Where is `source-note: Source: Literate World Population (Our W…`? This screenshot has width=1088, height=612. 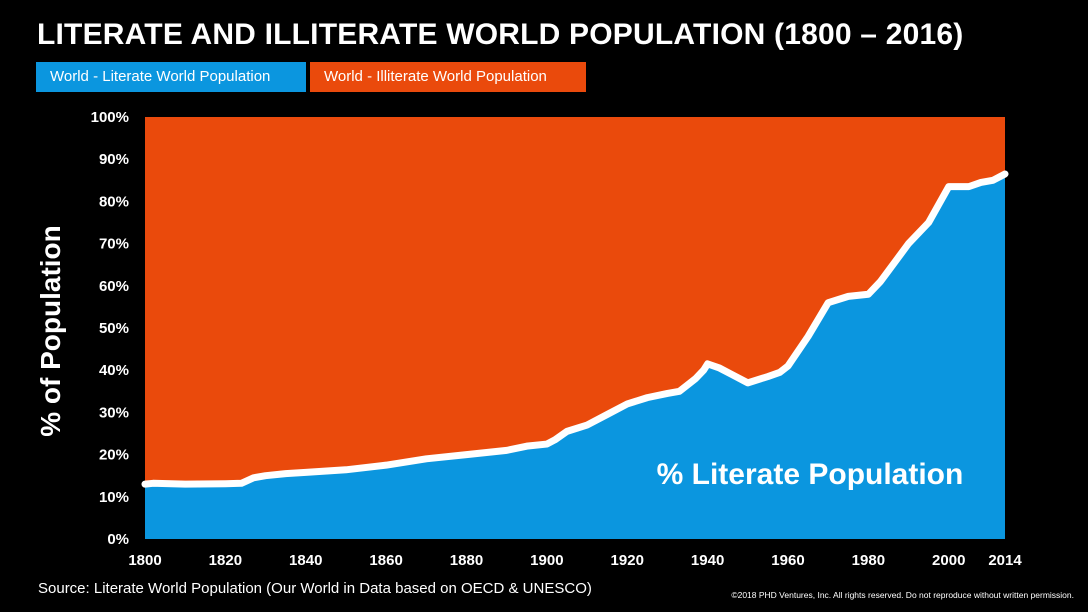 source-note: Source: Literate World Population (Our W… is located at coordinates (315, 588).